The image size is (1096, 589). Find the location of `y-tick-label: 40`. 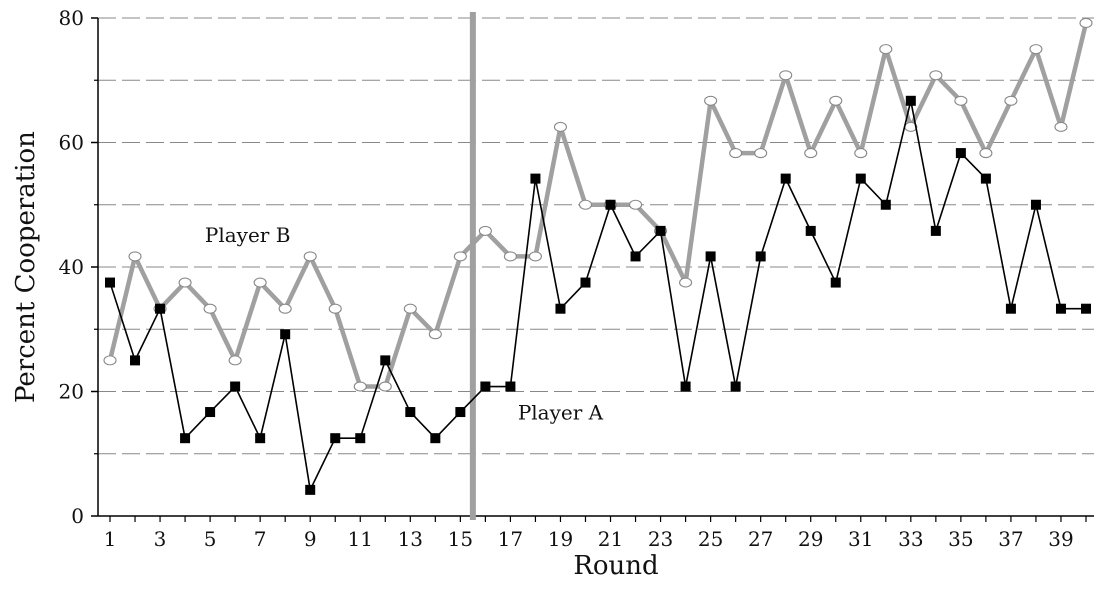

y-tick-label: 40 is located at coordinates (71, 267).